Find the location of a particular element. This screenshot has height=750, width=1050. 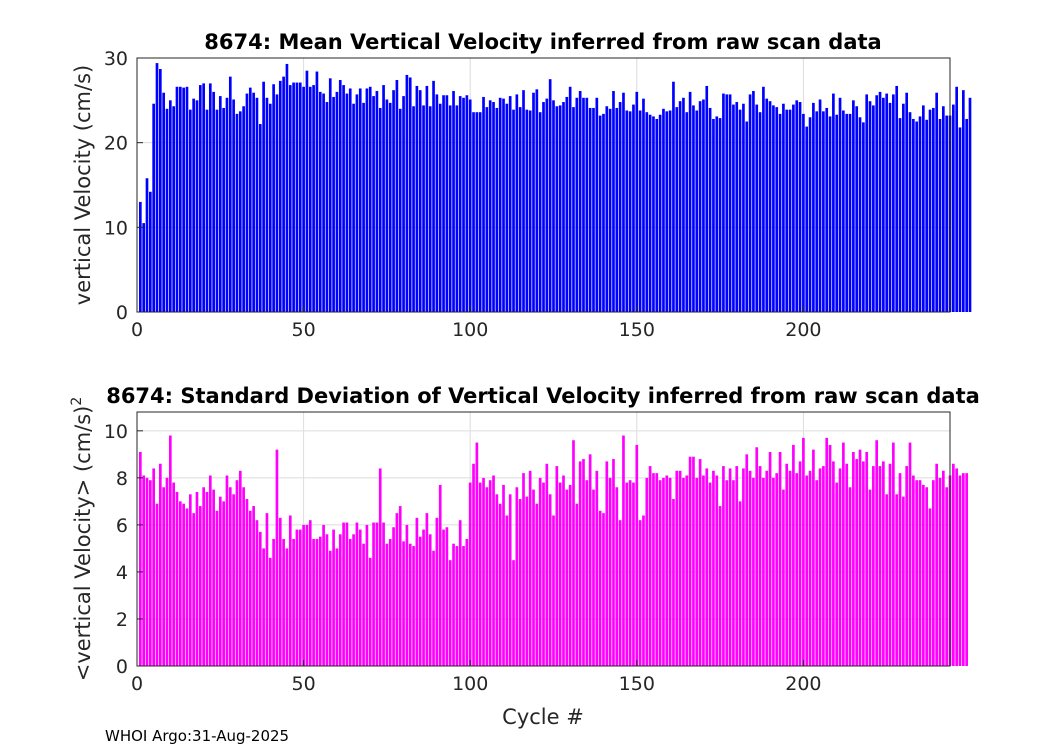

stddev-velocity-ytick-label: 4 is located at coordinates (122, 573).